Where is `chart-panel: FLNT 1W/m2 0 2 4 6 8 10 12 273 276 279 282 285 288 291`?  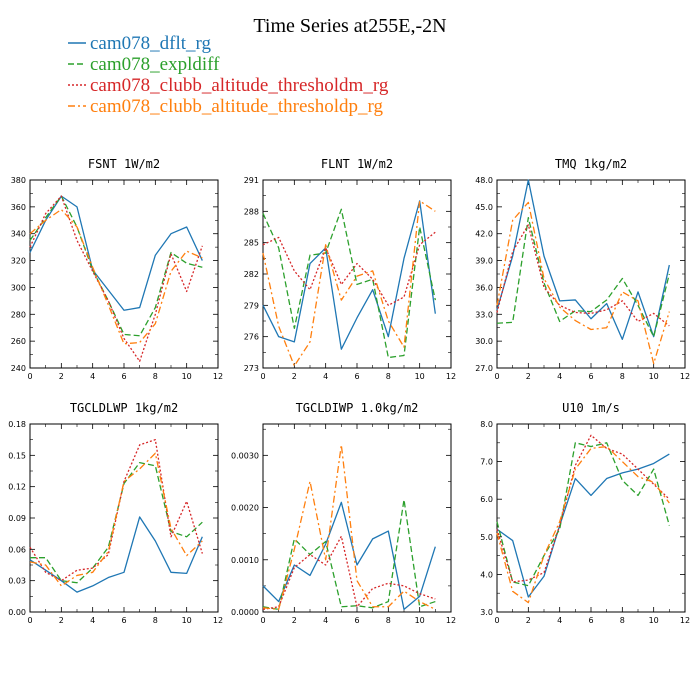 chart-panel: FLNT 1W/m2 0 2 4 6 8 10 12 273 276 279 282 285 288 291 is located at coordinates (350, 269).